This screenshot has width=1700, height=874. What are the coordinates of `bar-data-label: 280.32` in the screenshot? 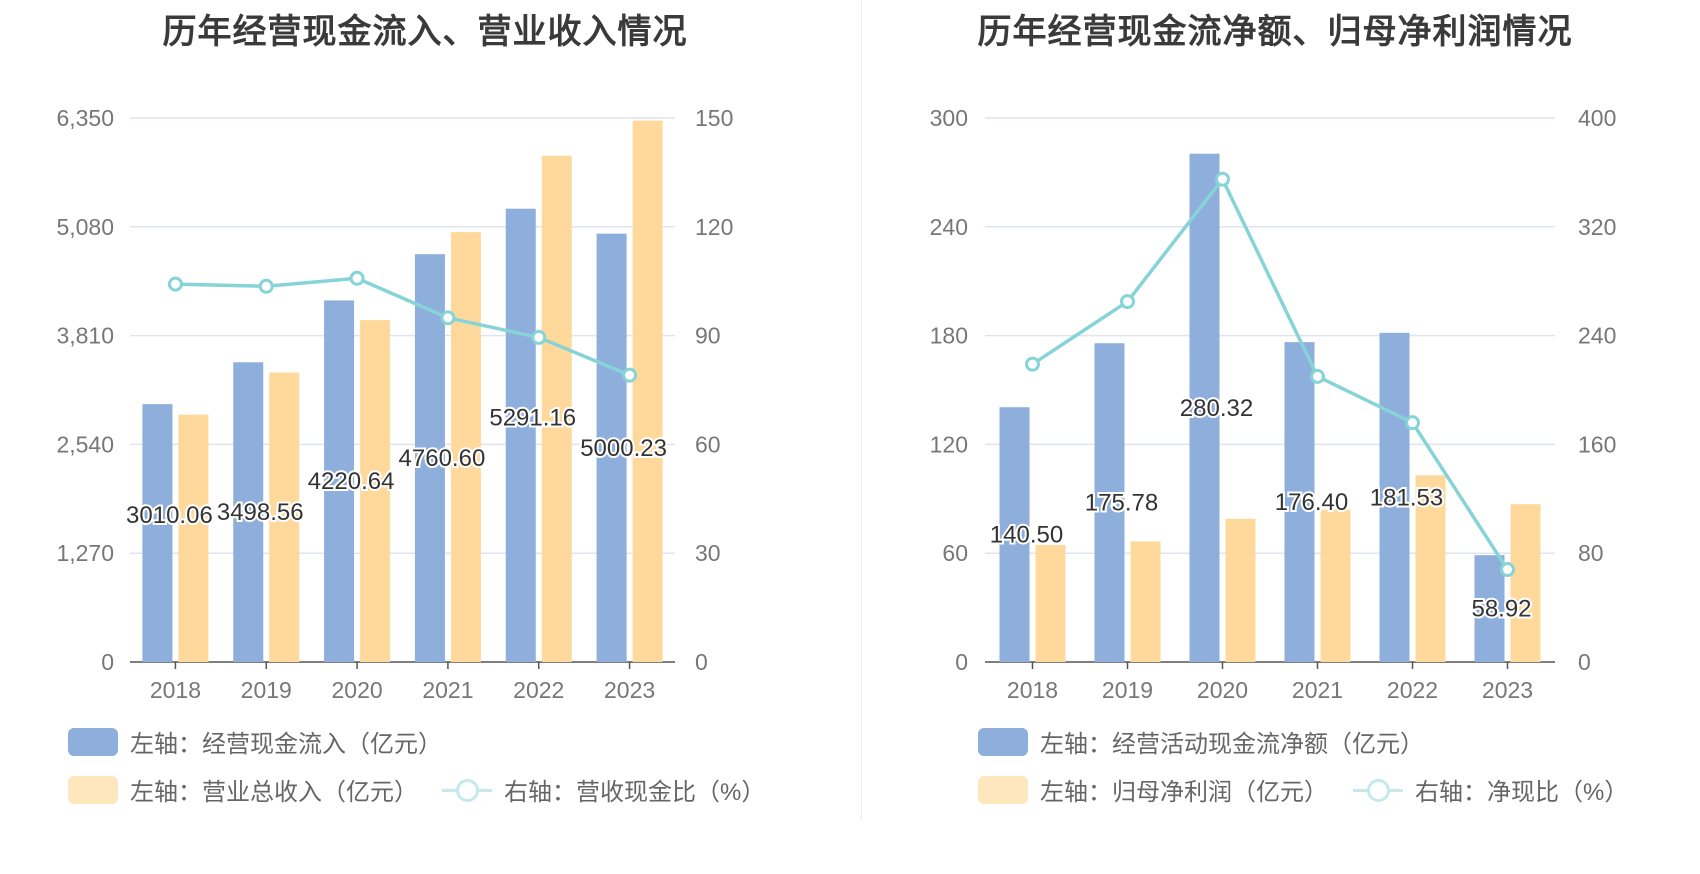 It's located at (1216, 408).